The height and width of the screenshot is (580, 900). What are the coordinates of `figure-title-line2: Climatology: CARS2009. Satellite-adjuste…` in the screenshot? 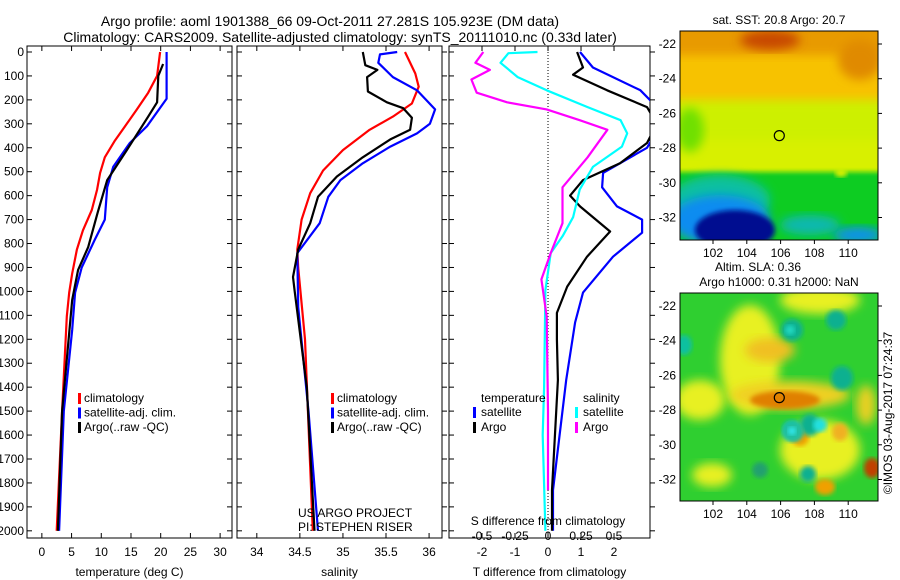 It's located at (340, 37).